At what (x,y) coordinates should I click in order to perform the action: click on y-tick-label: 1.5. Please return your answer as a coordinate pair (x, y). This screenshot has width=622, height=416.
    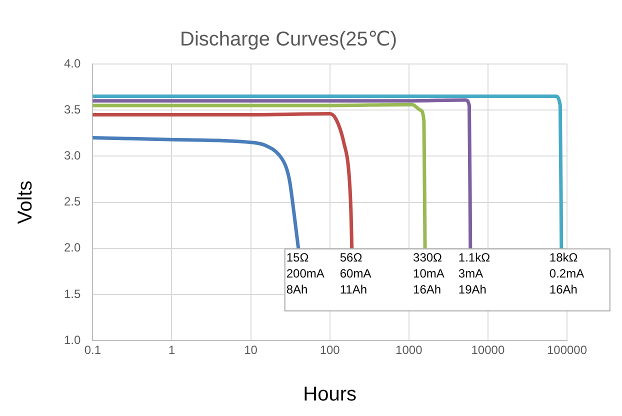
    Looking at the image, I should click on (72, 293).